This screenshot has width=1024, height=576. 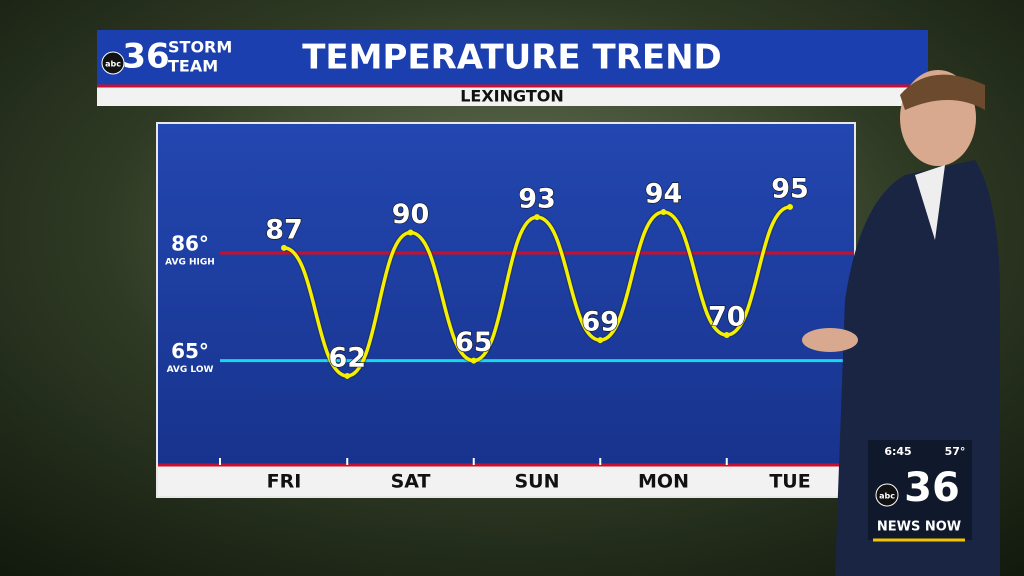 What do you see at coordinates (789, 482) in the screenshot?
I see `x-tick-label: TUE` at bounding box center [789, 482].